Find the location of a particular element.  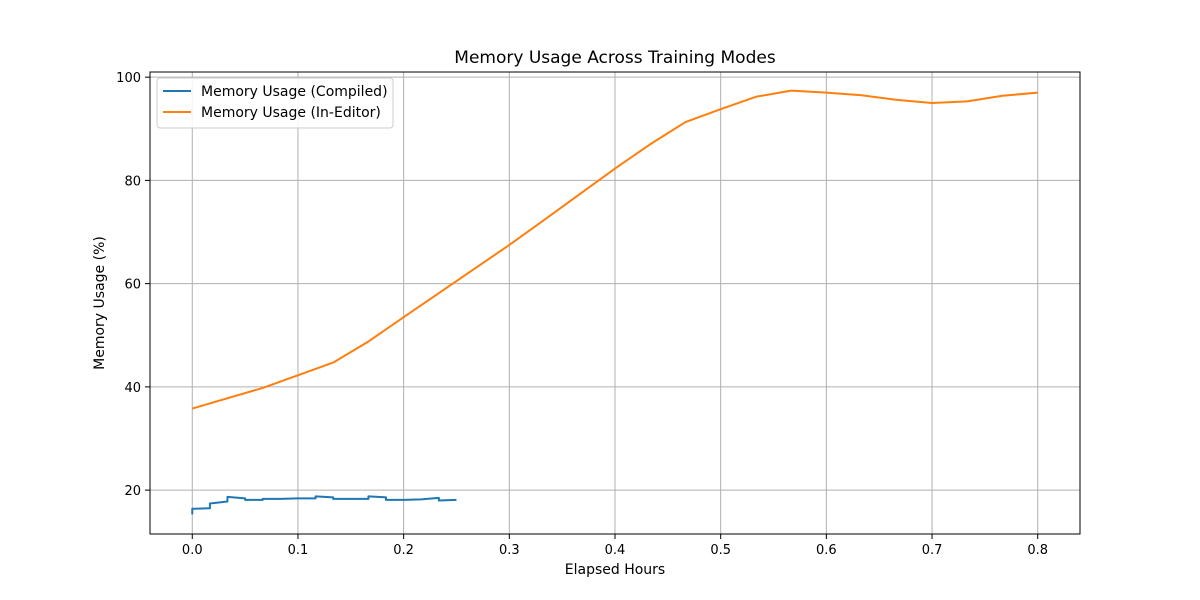

x-axis-label: Elapsed Hours is located at coordinates (615, 570).